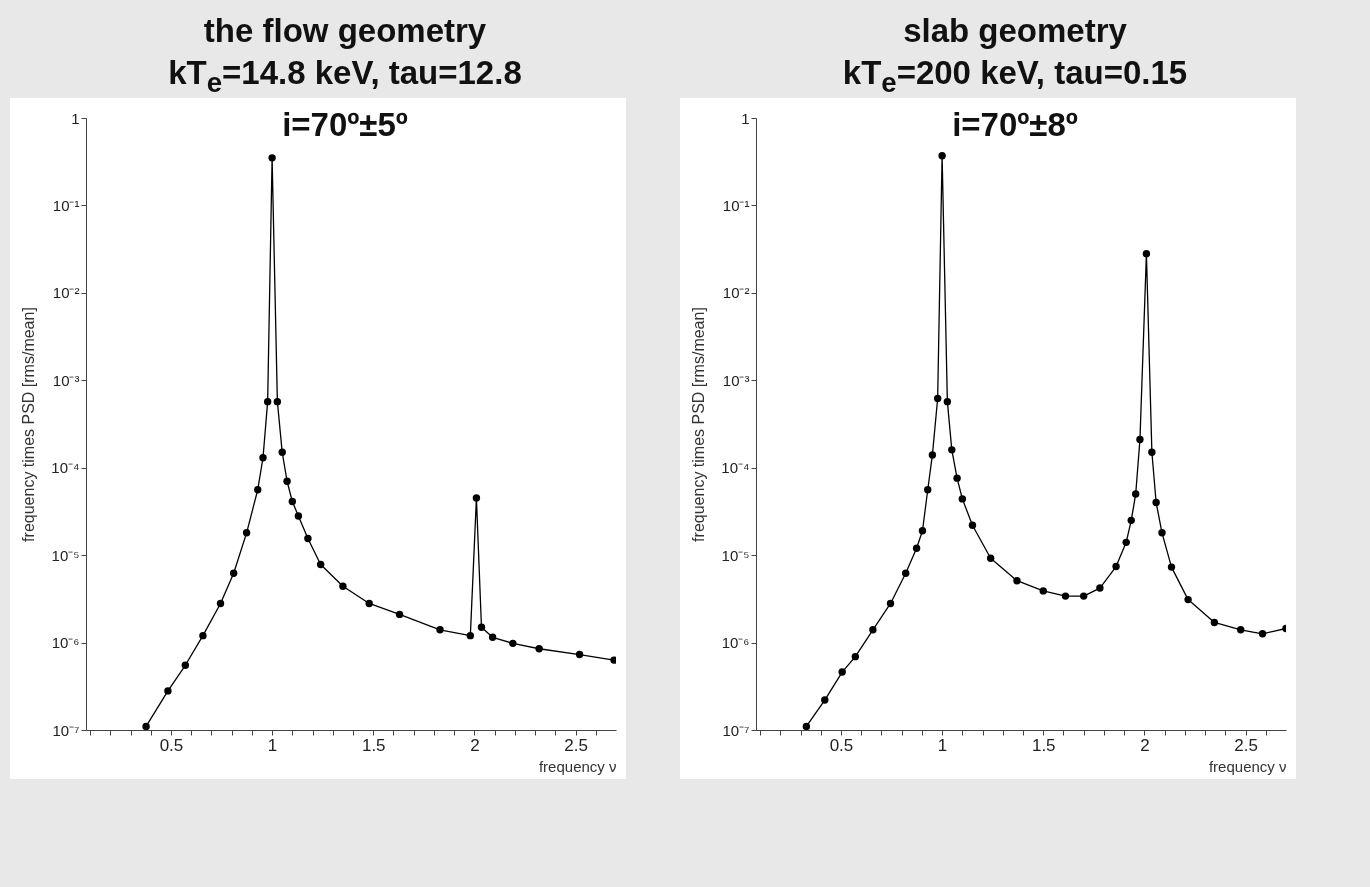  What do you see at coordinates (345, 77) in the screenshot?
I see `chart-title: the flow geometry kT$_{e}$=14.8 keV, tau=12.8 i=70º±5º` at bounding box center [345, 77].